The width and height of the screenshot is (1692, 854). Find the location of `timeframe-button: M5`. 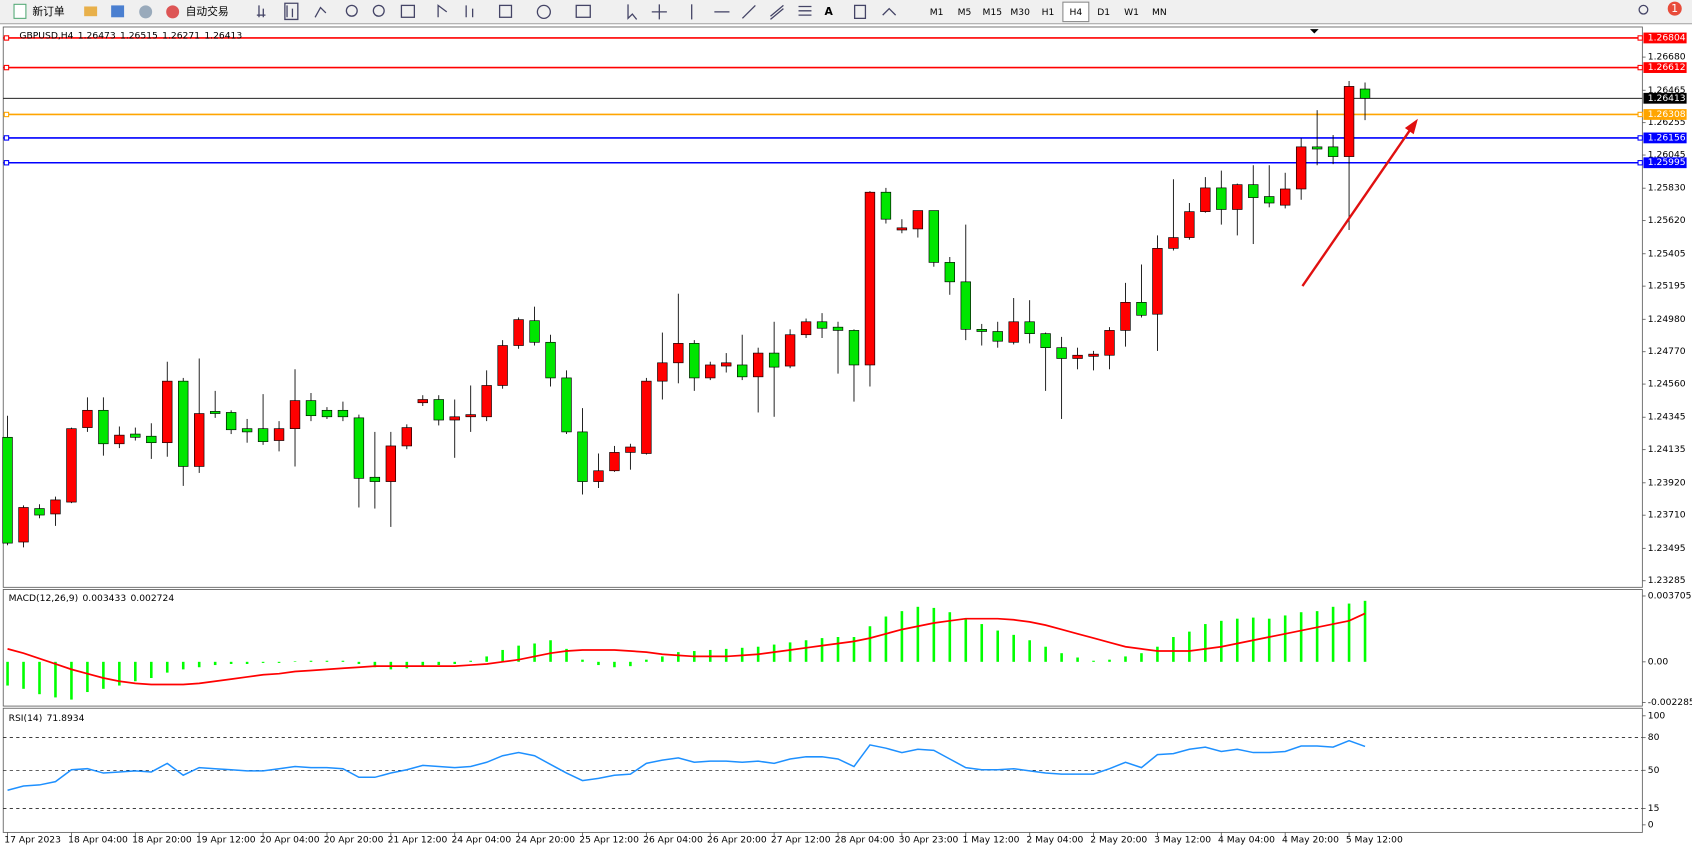

timeframe-button: M5 is located at coordinates (965, 12).